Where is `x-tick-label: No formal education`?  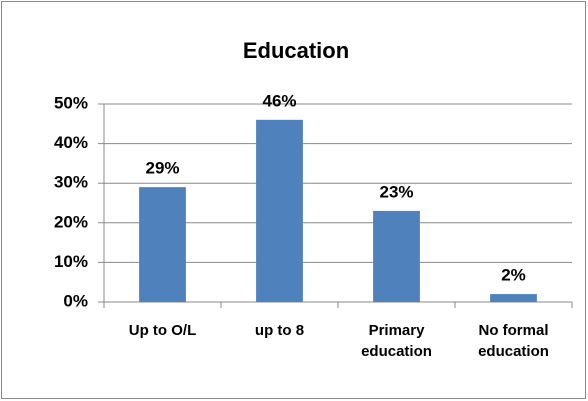 x-tick-label: No formal education is located at coordinates (513, 341).